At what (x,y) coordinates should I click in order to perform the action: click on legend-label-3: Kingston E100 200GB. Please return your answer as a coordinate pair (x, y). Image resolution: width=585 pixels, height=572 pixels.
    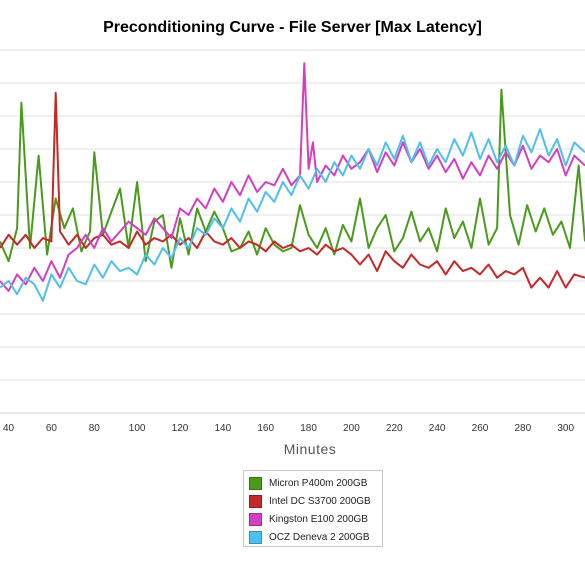
    Looking at the image, I should click on (318, 519).